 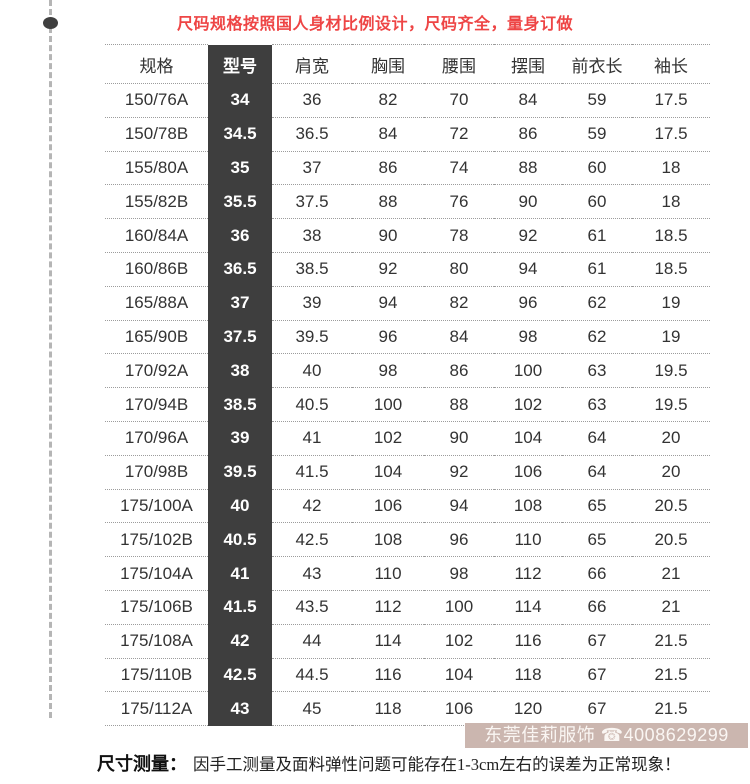 What do you see at coordinates (240, 303) in the screenshot?
I see `model-cell: 37` at bounding box center [240, 303].